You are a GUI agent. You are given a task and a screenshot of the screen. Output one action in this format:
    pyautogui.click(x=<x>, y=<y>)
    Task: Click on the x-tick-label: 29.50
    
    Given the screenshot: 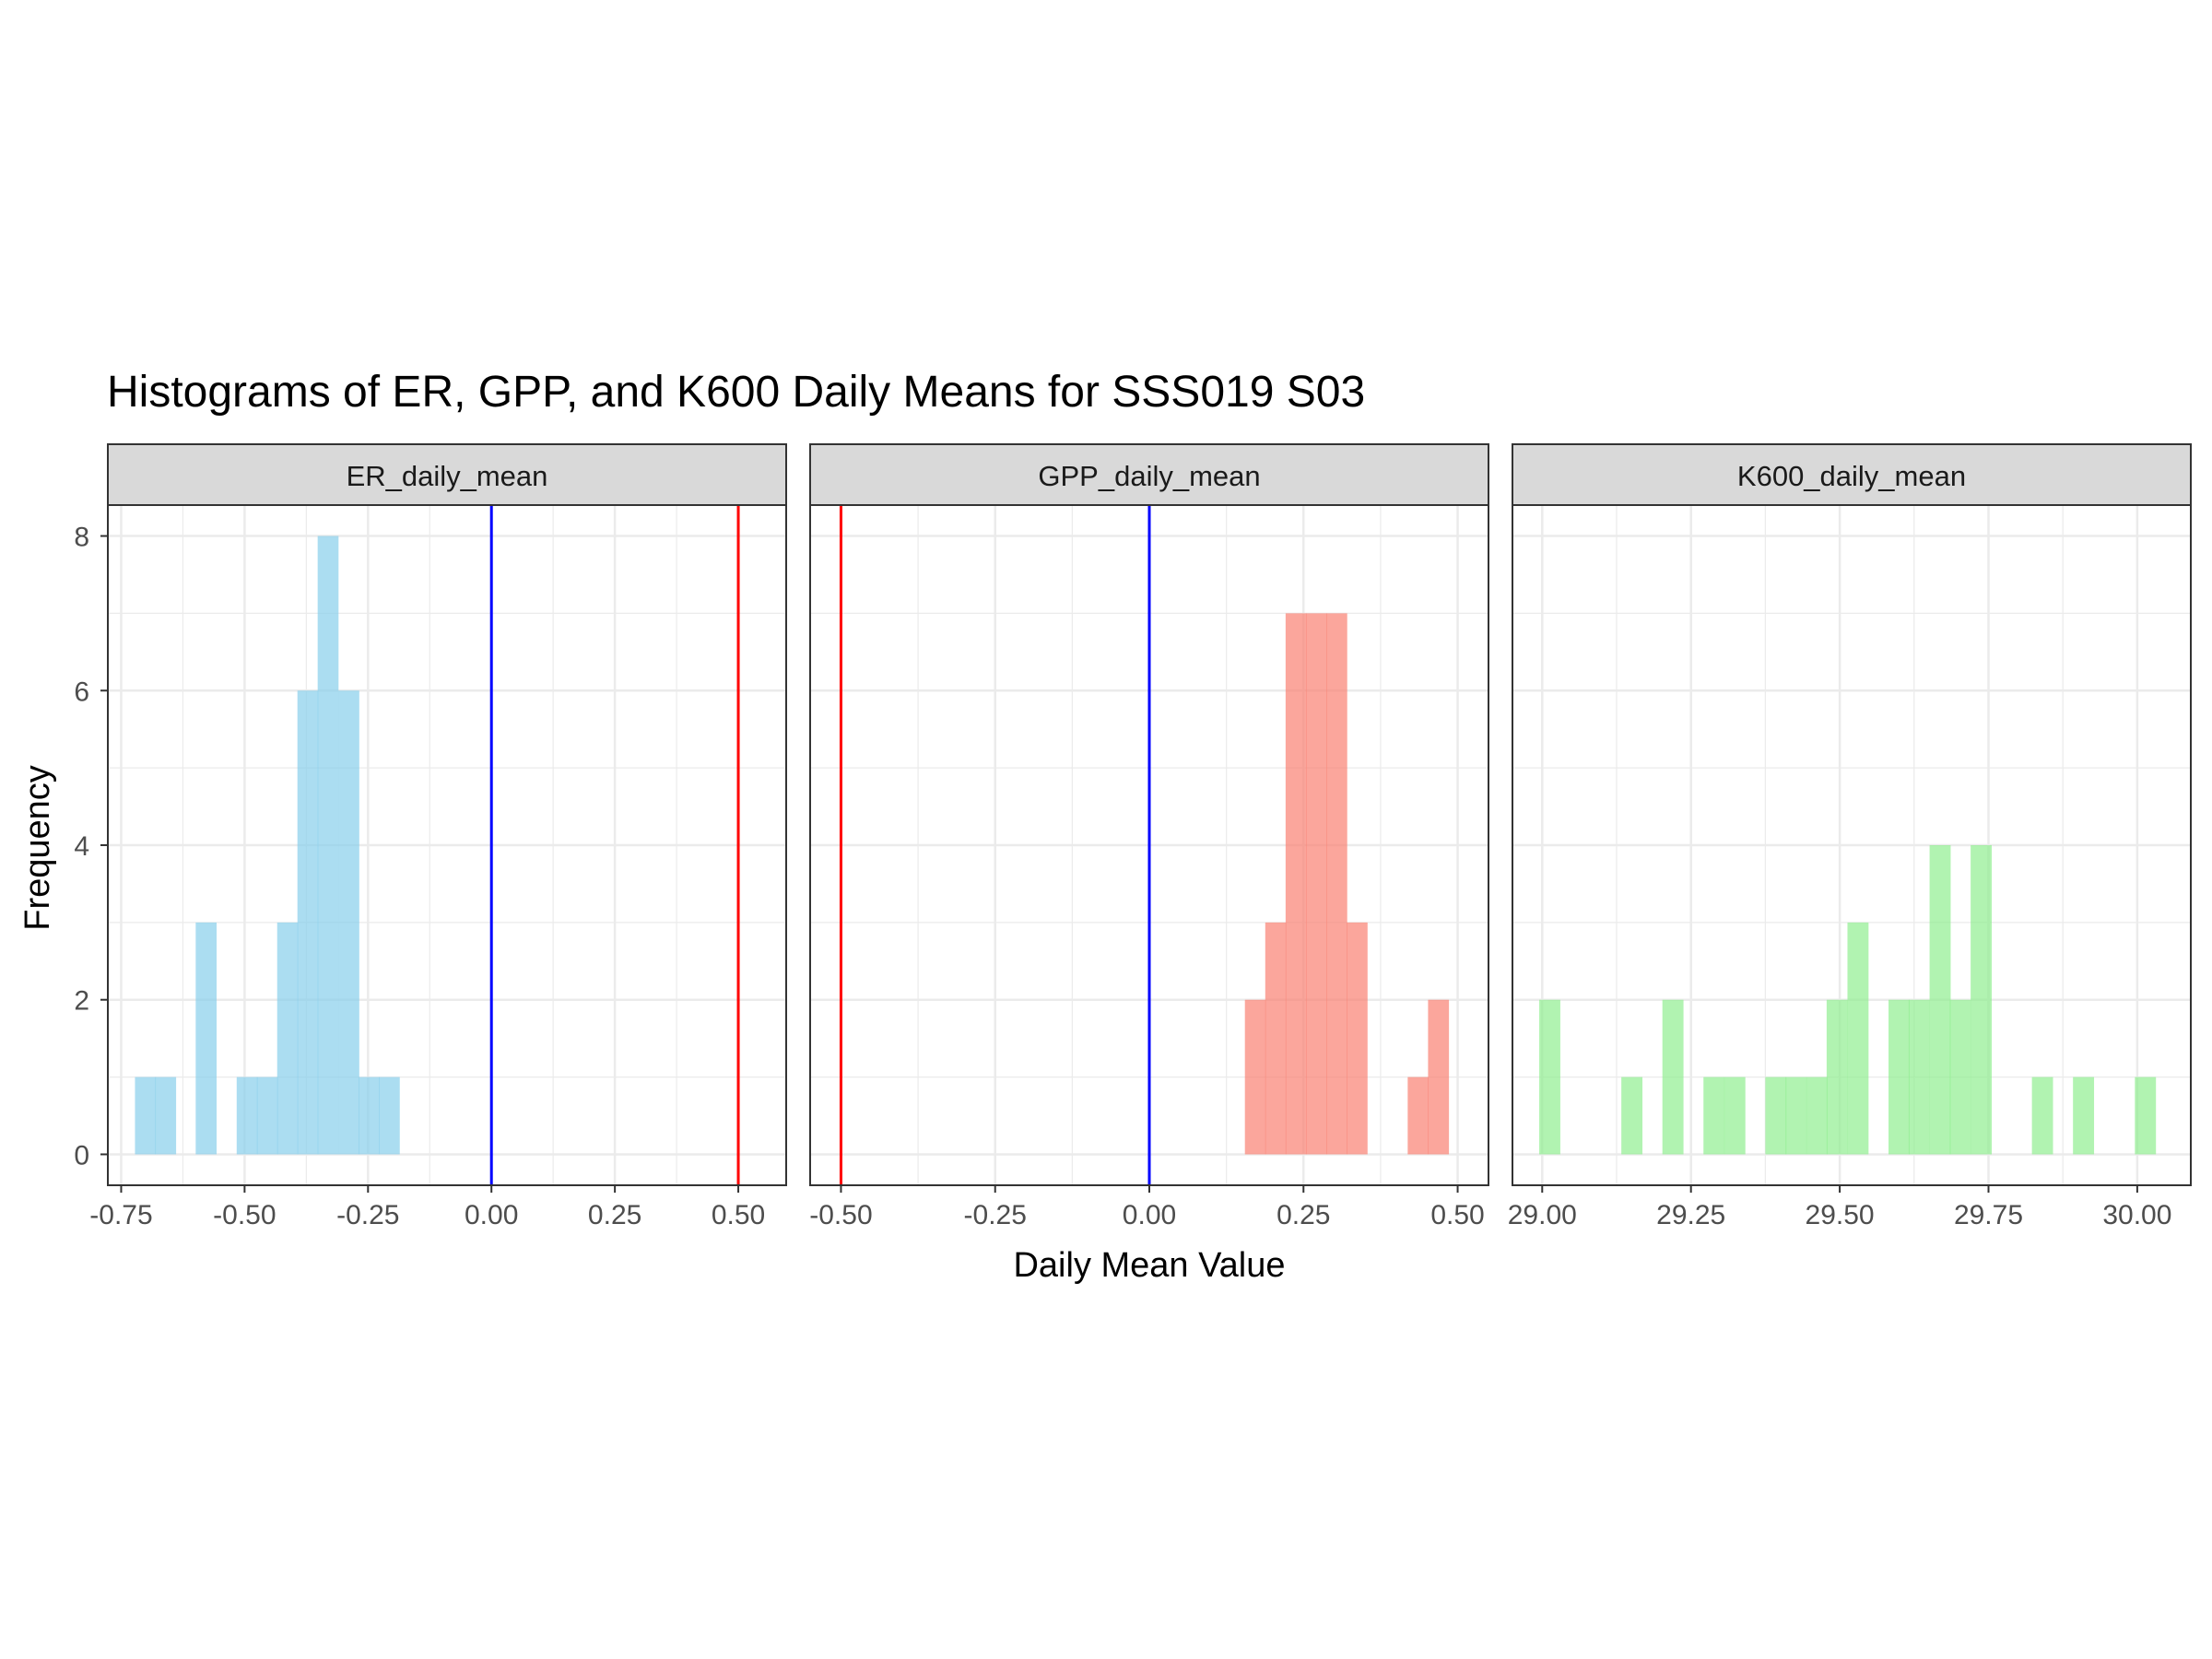 What is the action you would take?
    pyautogui.click(x=1840, y=1215)
    